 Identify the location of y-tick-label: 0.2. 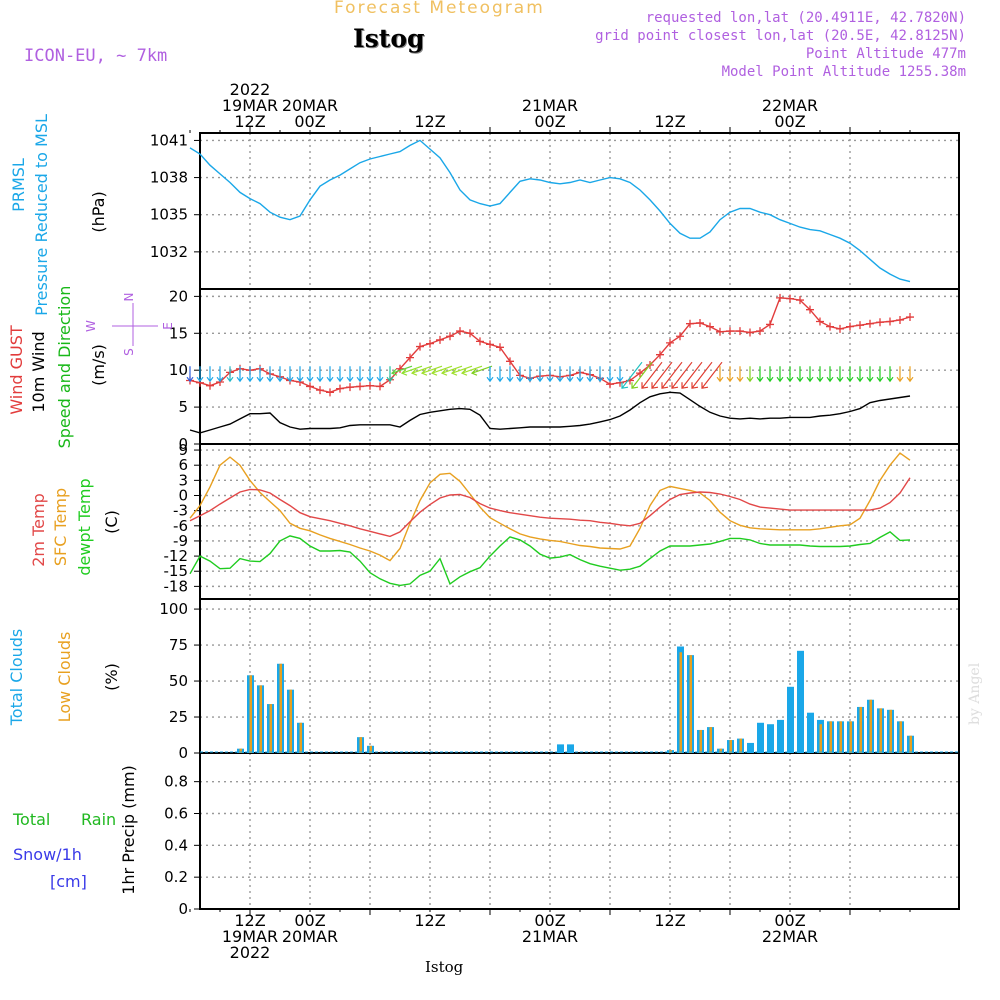
(176, 877).